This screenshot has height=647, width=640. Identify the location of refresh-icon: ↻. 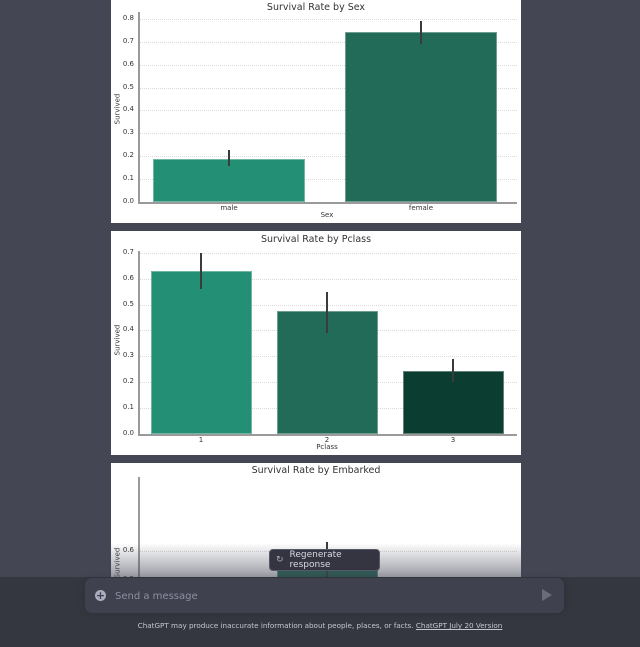
(280, 560).